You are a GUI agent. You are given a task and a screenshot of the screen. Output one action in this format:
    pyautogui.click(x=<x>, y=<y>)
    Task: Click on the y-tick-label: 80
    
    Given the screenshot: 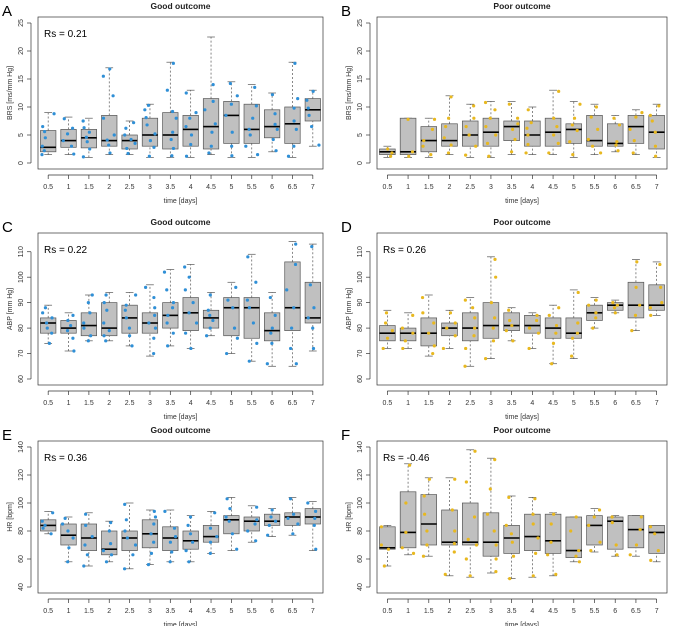 What is the action you would take?
    pyautogui.click(x=21, y=531)
    